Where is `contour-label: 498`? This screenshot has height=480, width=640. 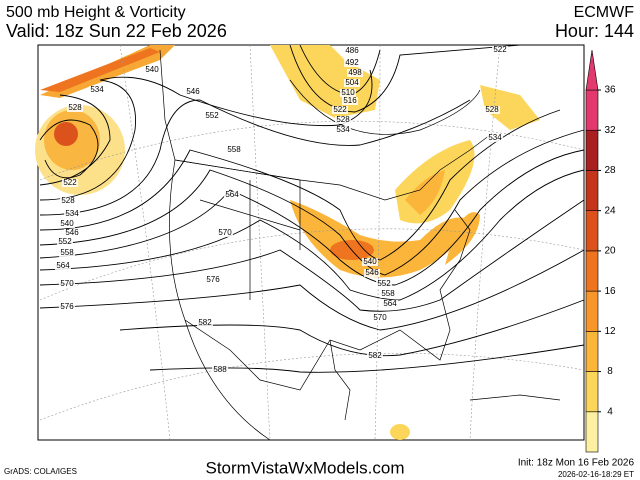 contour-label: 498 is located at coordinates (355, 72).